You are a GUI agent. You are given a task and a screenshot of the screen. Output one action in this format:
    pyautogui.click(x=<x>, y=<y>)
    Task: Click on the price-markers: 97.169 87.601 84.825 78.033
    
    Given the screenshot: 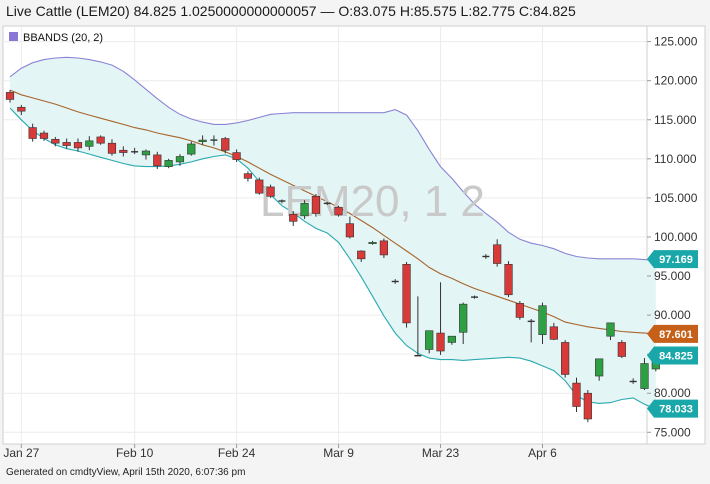 What is the action you would take?
    pyautogui.click(x=672, y=334)
    